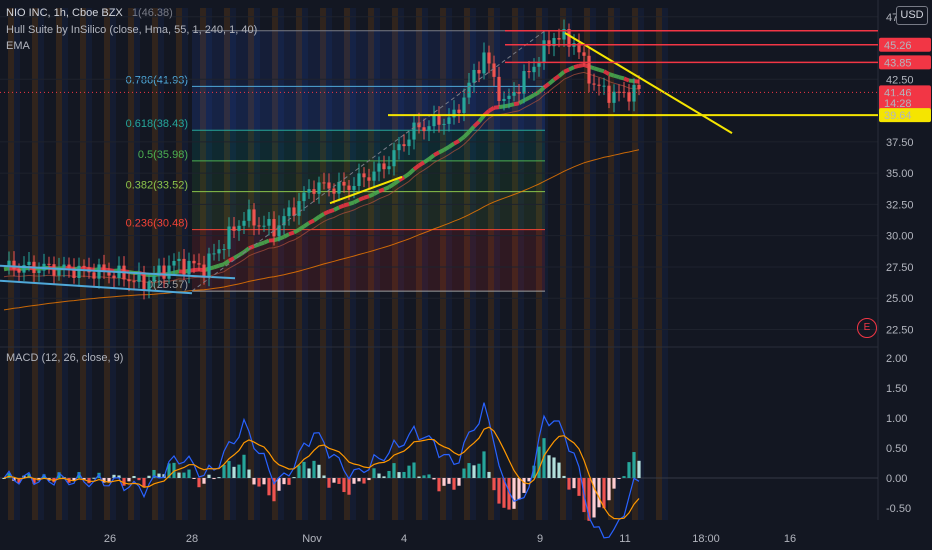 This screenshot has width=932, height=550. Describe the element at coordinates (898, 116) in the screenshot. I see `price-tag-label: 39.64` at that location.